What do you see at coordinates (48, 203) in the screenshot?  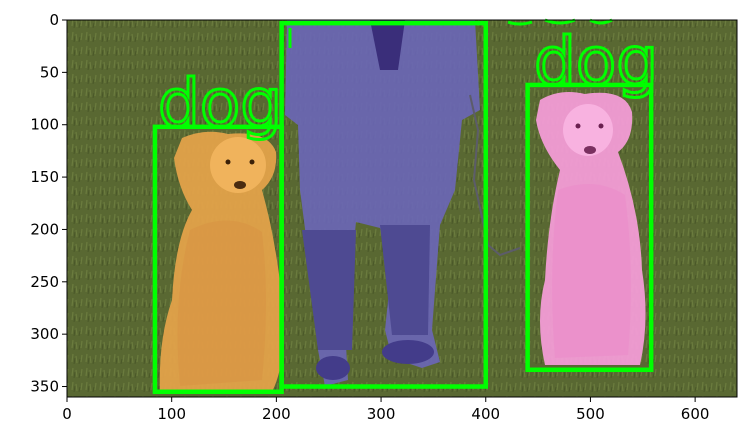 I see `y-axis: 0 50 100 150 200 250 300 350` at bounding box center [48, 203].